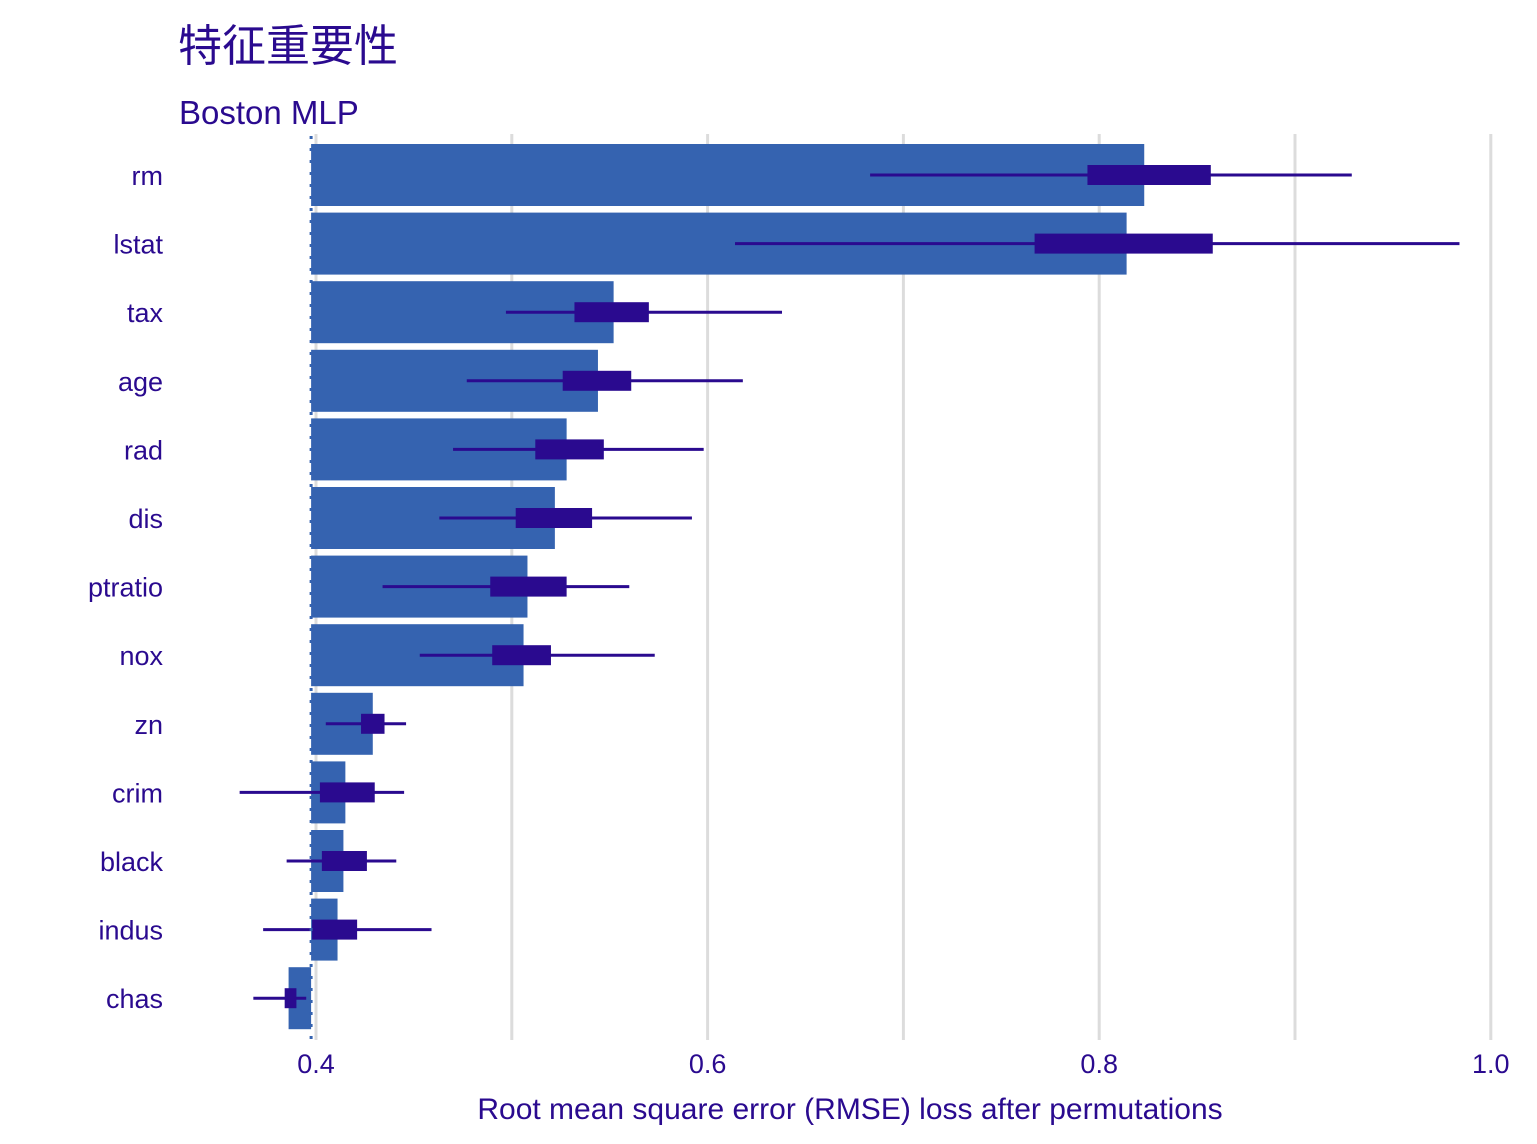 The width and height of the screenshot is (1537, 1144). Describe the element at coordinates (347, 792) in the screenshot. I see `box-crim` at that location.